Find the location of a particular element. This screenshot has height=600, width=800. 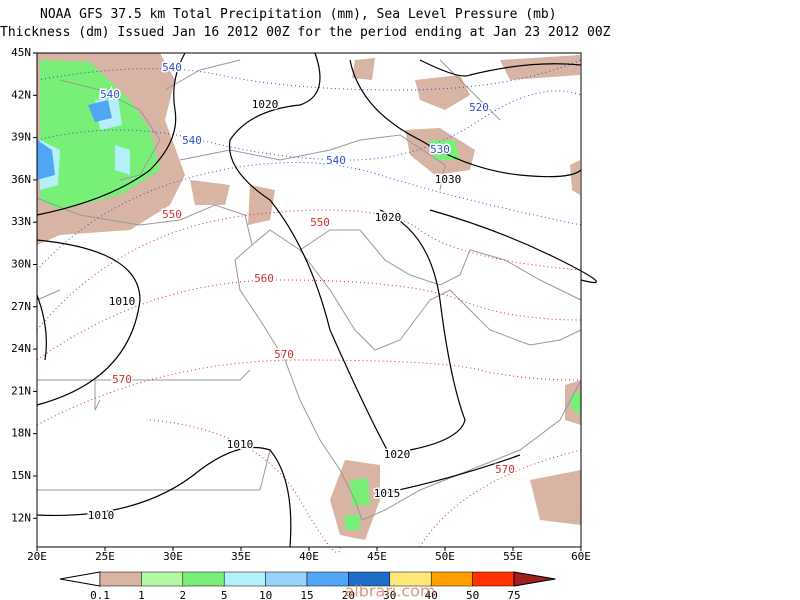

lat-label: 24N is located at coordinates (21, 348).